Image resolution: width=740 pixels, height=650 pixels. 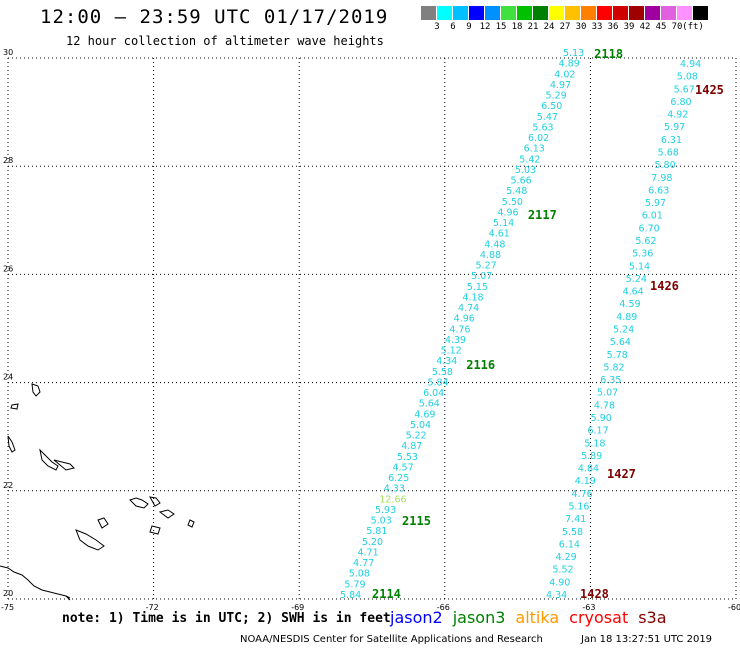 I want to click on swh-value: 4.71, so click(x=367, y=552).